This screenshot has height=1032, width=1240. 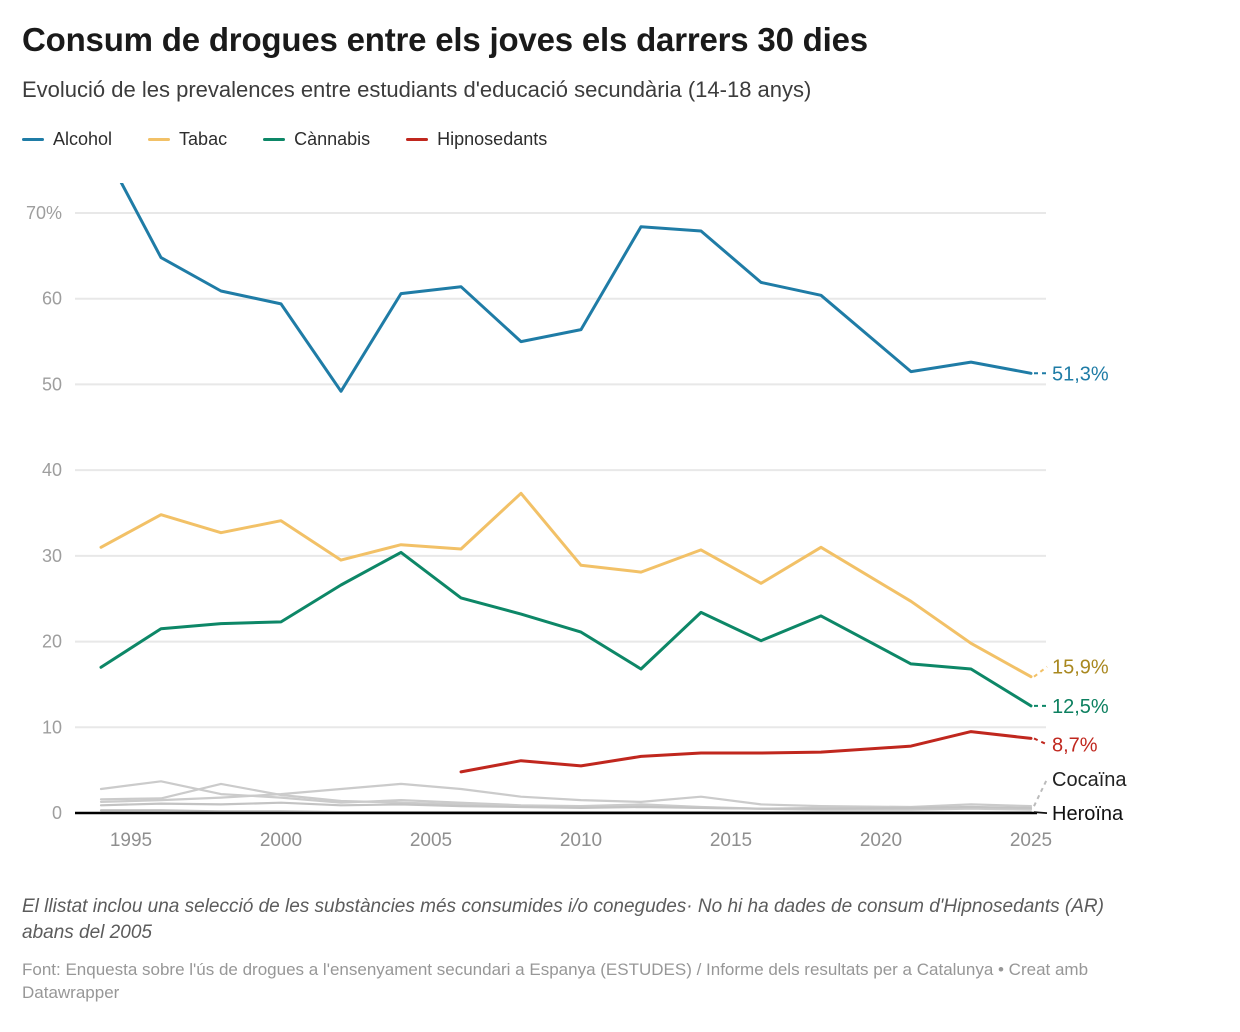 I want to click on y-axis-tick-label: 20, so click(x=52, y=642).